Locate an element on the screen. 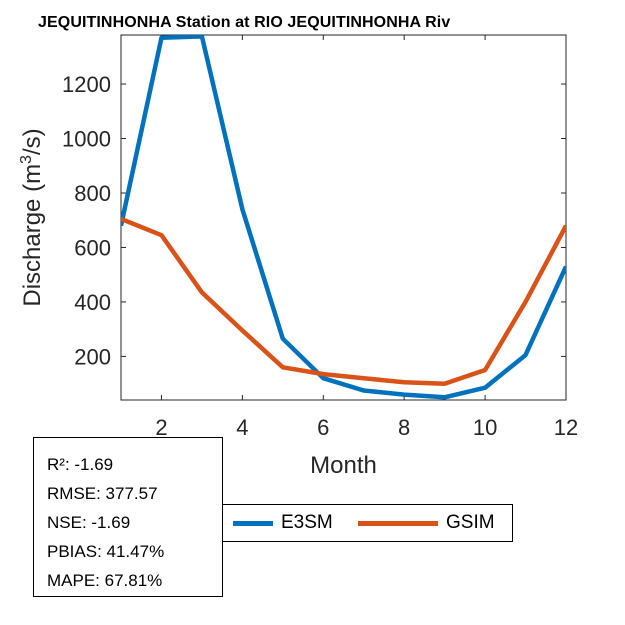  stat-rmse: RMSE: 377.57 is located at coordinates (102, 493).